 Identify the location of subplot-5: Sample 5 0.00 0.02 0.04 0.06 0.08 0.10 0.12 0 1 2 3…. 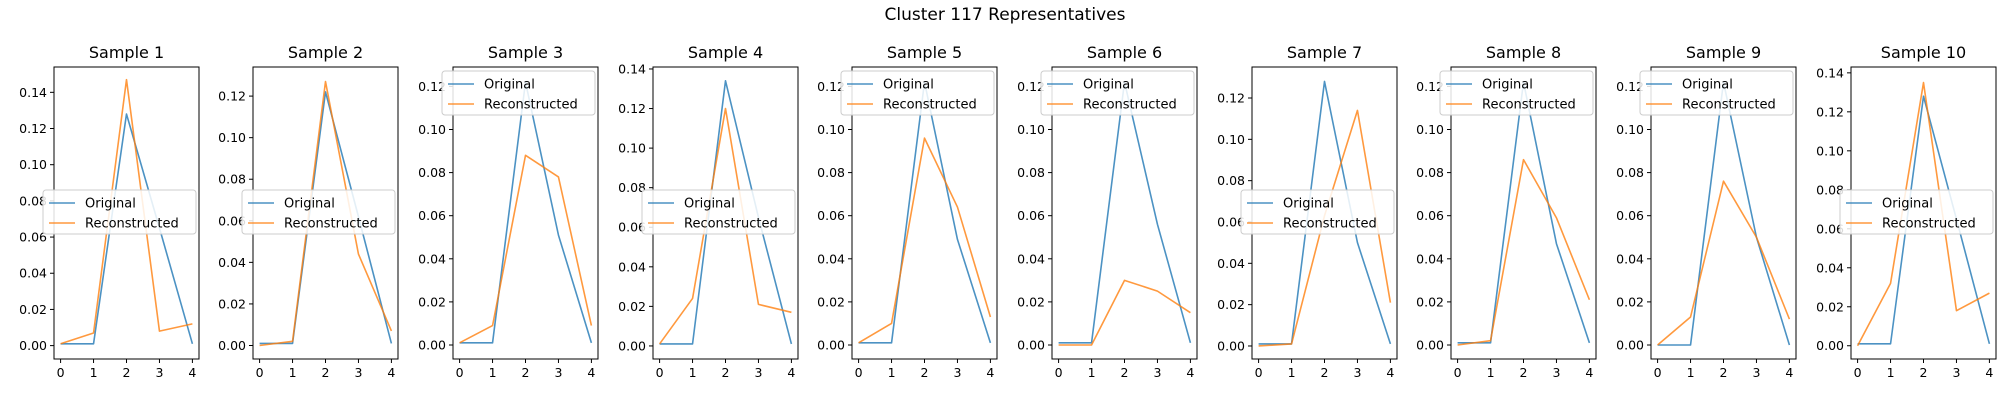
(907, 211).